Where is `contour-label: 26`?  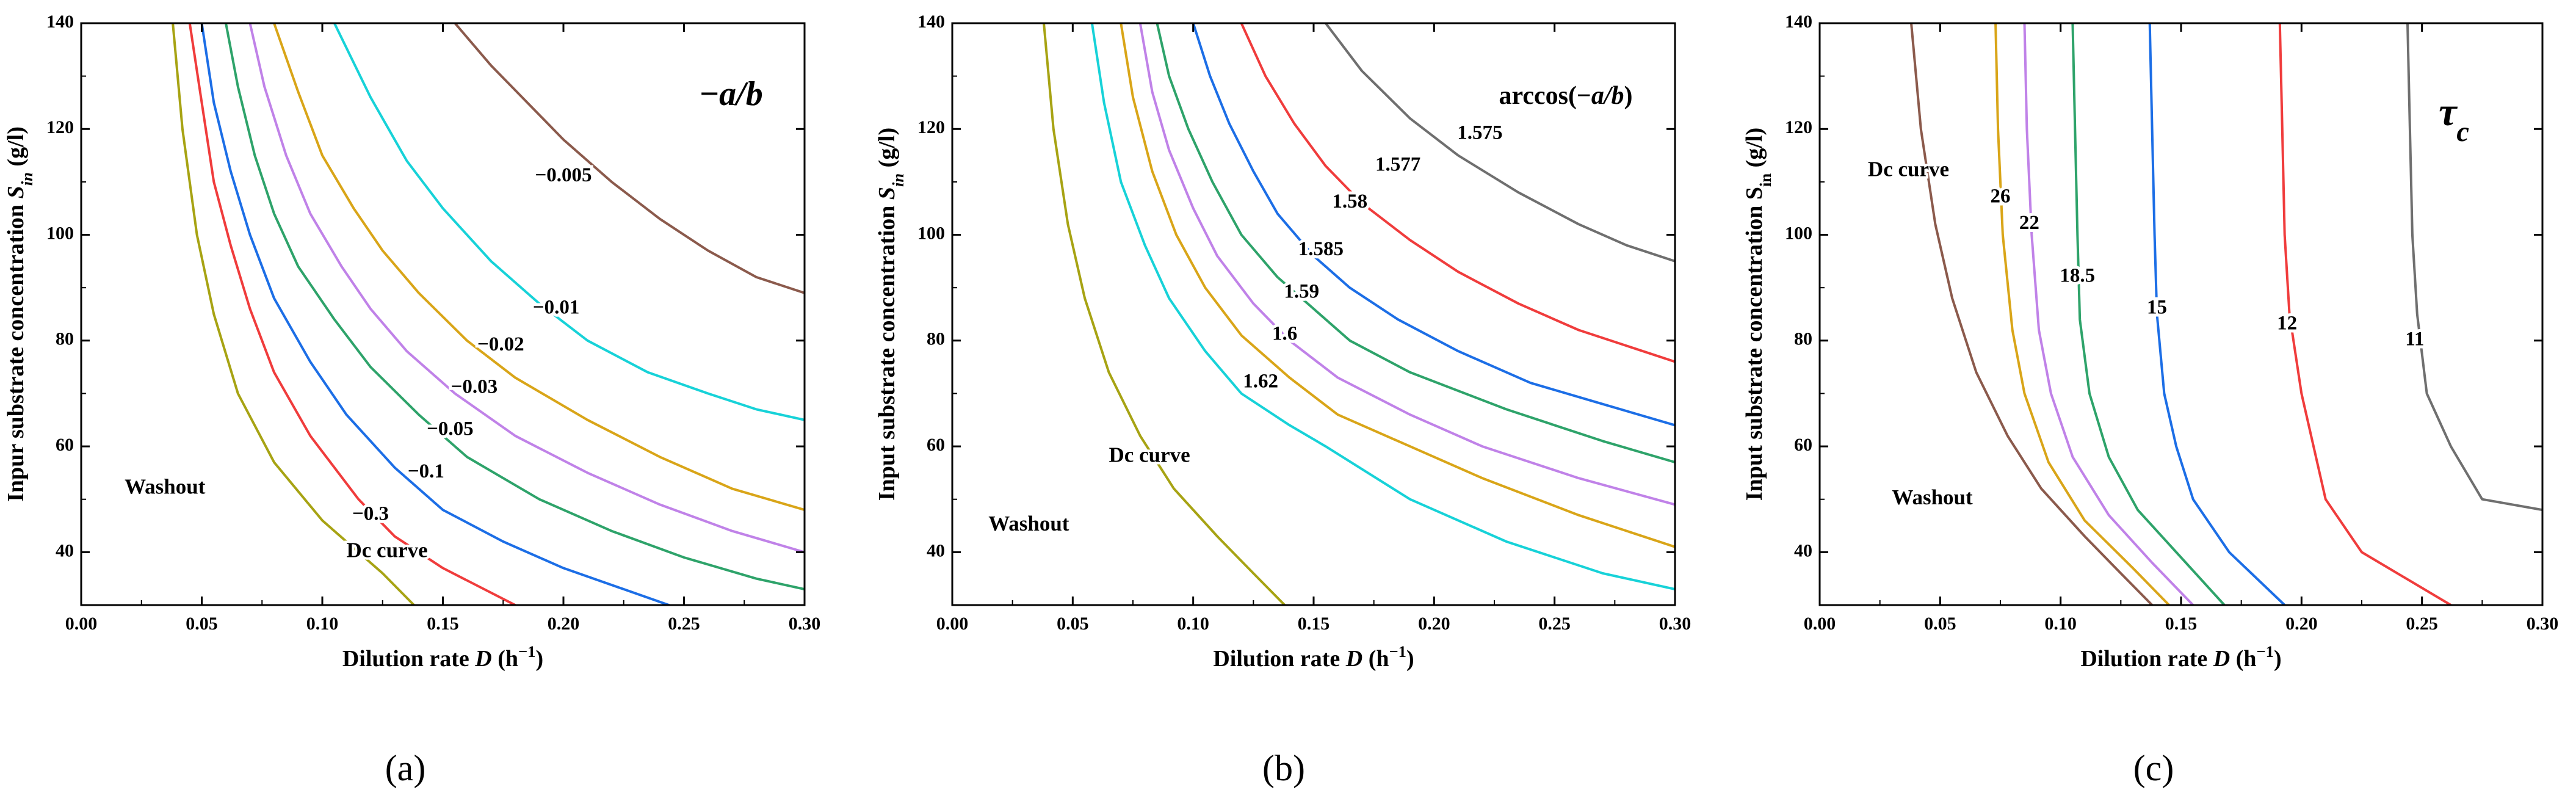 contour-label: 26 is located at coordinates (2001, 196).